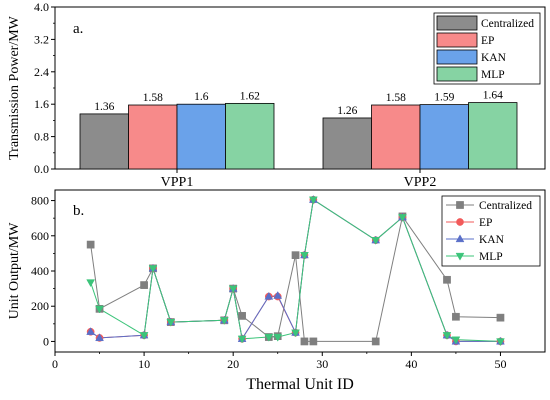 This screenshot has width=550, height=400. What do you see at coordinates (457, 23) in the screenshot?
I see `legend-swatch-centralized` at bounding box center [457, 23].